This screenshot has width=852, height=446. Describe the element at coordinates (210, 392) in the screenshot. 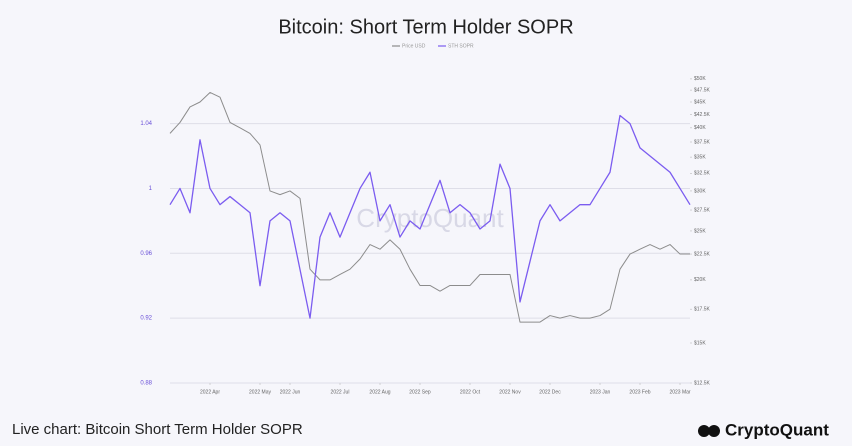

I see `x-tick-label: 2022 Apr` at that location.